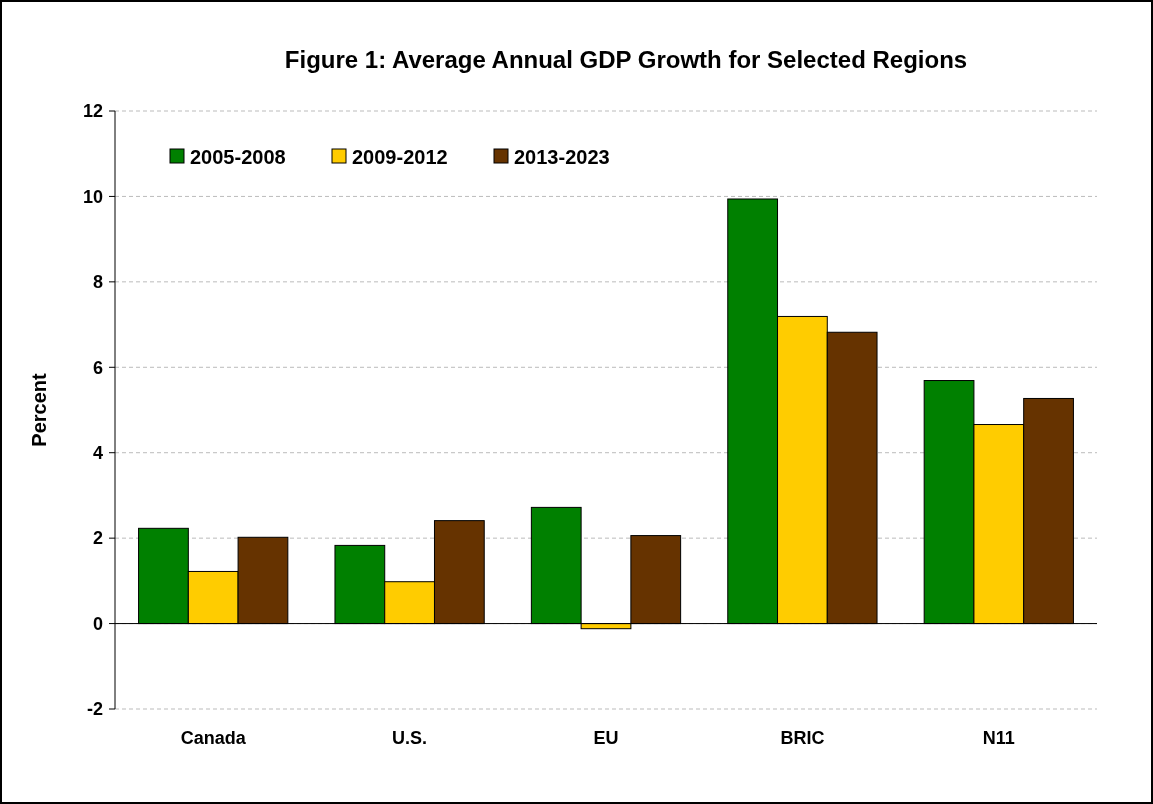 The image size is (1153, 804). What do you see at coordinates (94, 709) in the screenshot?
I see `y-tick-label: -2` at bounding box center [94, 709].